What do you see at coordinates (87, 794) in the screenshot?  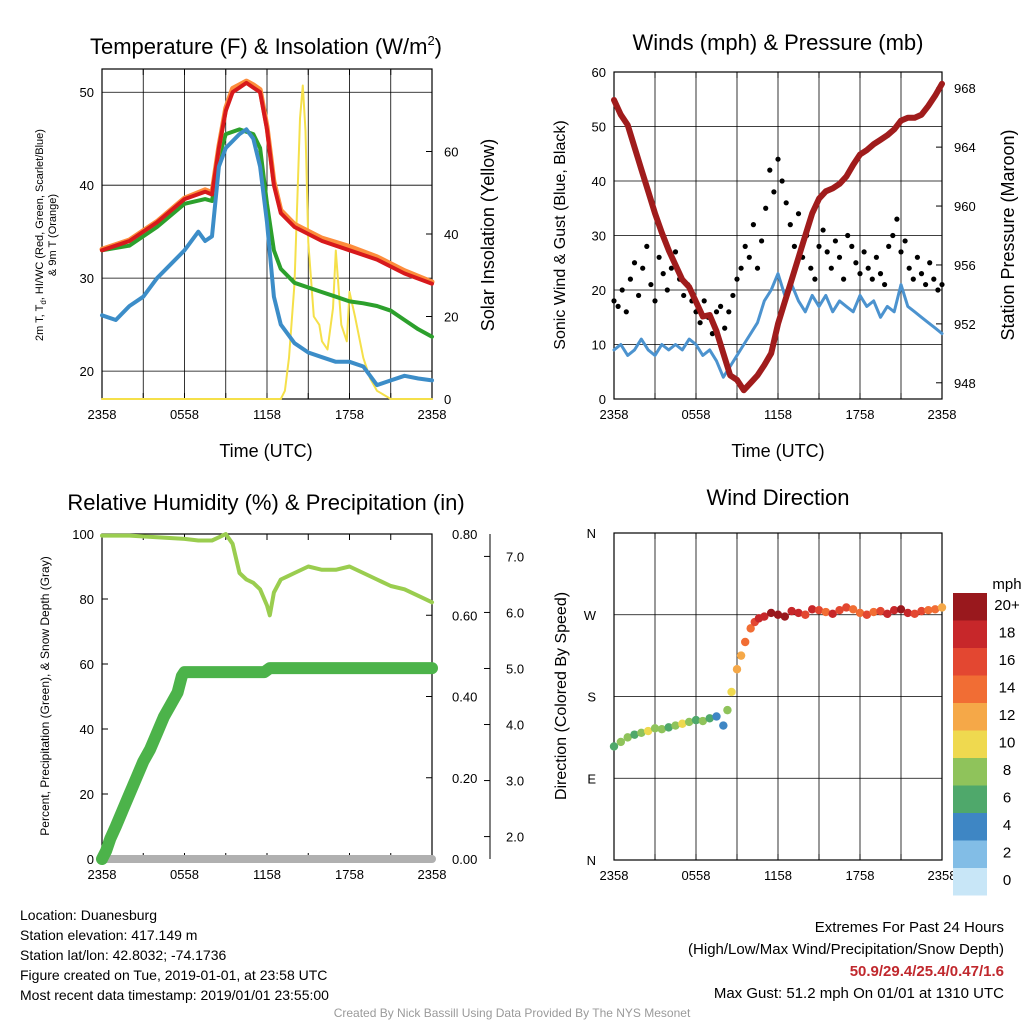 I see `rh-y-tick-label: 20` at bounding box center [87, 794].